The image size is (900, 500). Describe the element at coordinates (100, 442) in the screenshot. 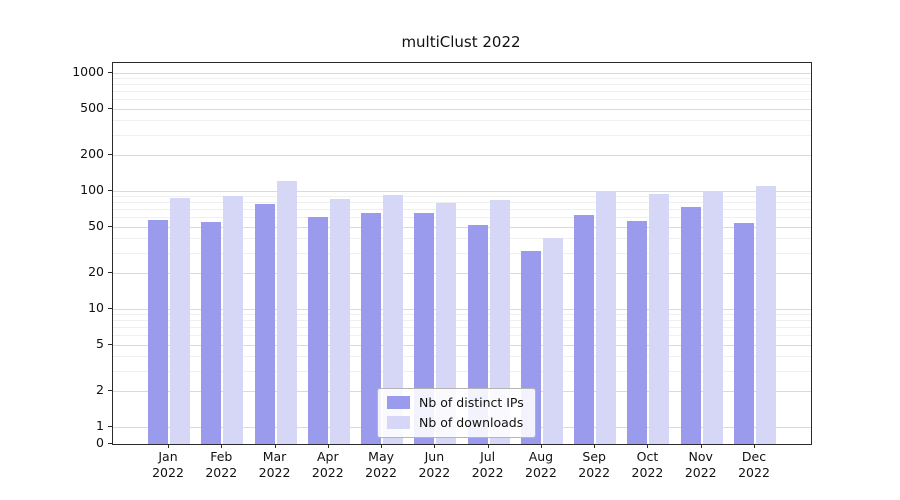

I see `y-tick-label: 0` at that location.